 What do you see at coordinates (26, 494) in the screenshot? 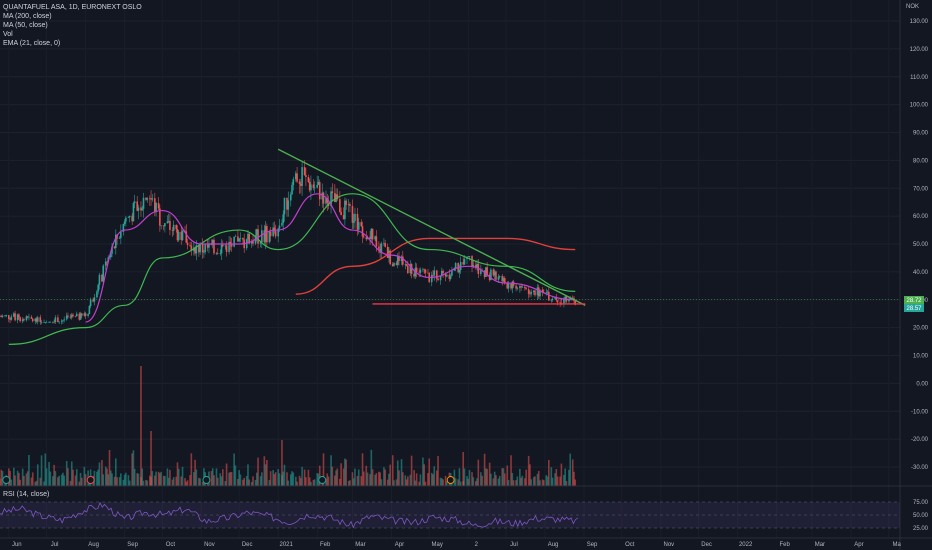
I see `rsi-legend: RSI (14, close)` at bounding box center [26, 494].